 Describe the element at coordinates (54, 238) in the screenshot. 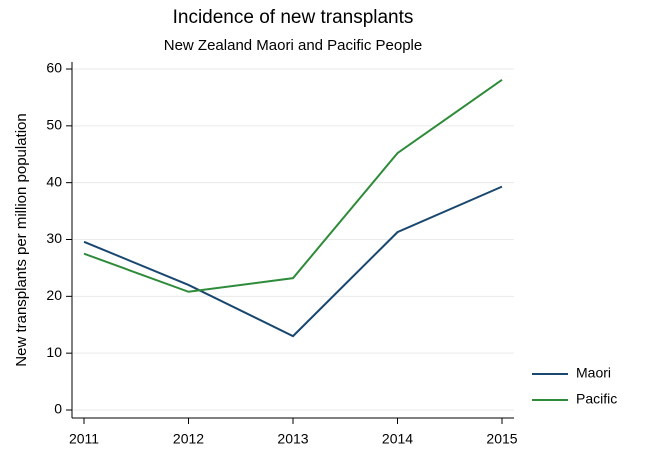

I see `y-tick-label: 30` at that location.